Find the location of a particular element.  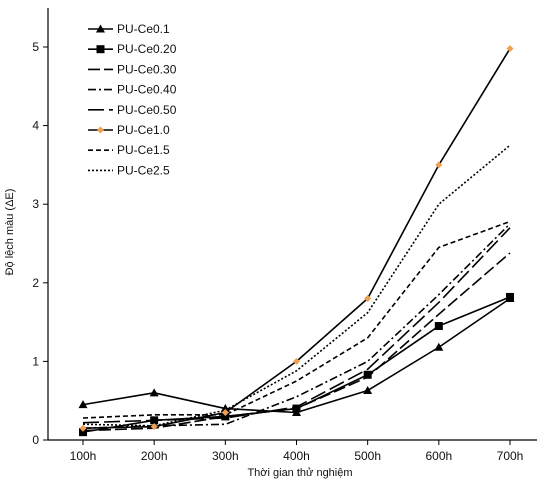

x-tick-label: 300h is located at coordinates (225, 456).